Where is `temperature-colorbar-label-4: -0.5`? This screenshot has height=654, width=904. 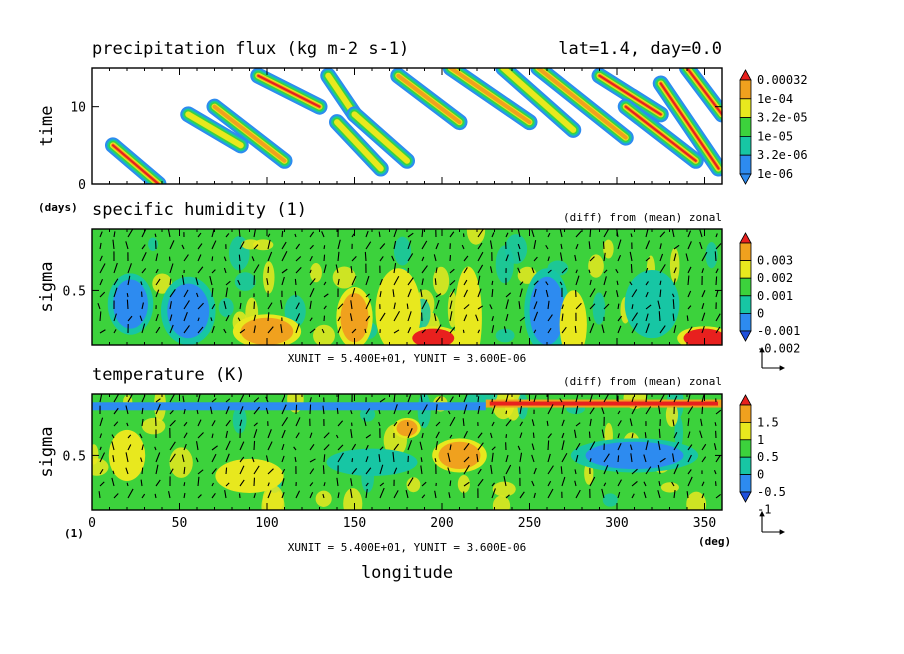
temperature-colorbar-label-4: -0.5 is located at coordinates (771, 492).